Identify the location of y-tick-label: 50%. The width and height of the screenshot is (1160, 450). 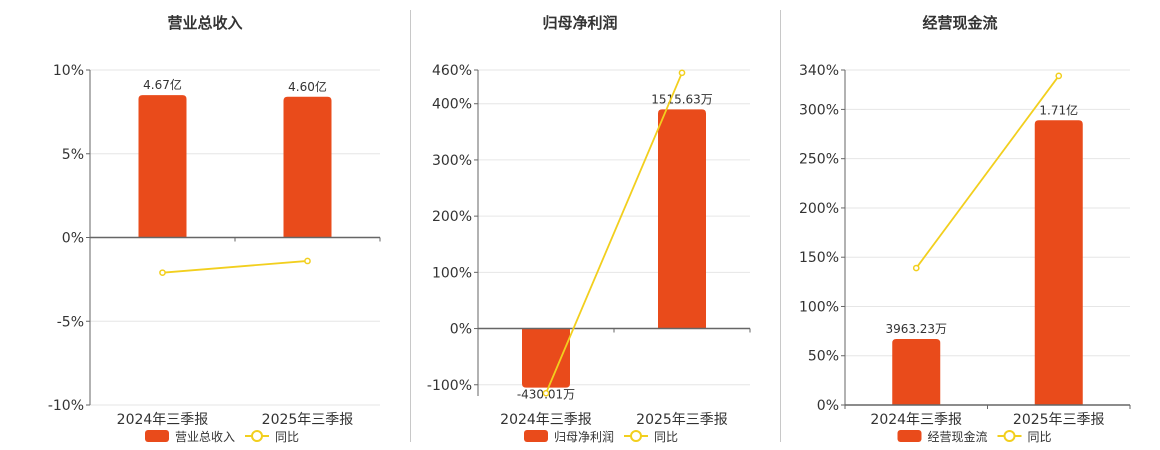
(823, 357).